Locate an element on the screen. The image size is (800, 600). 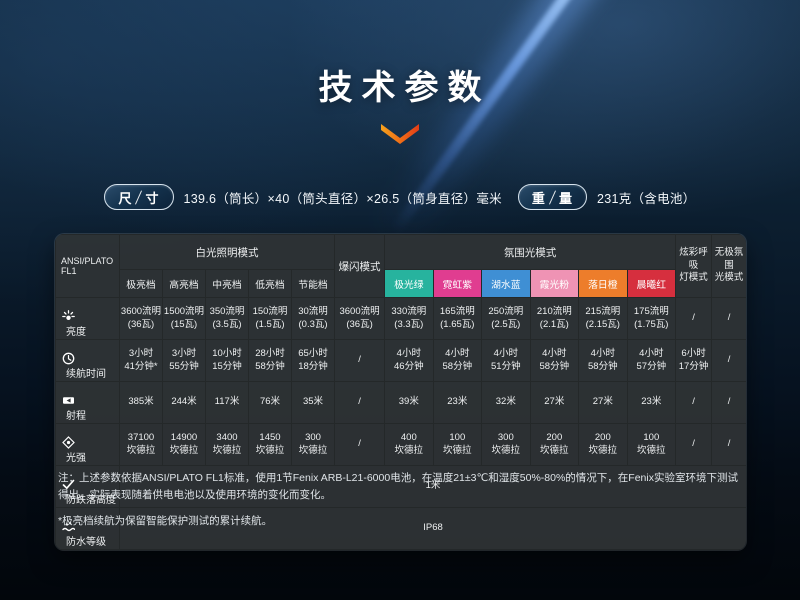
dimension-spec: 尺寸 139.6（筒长）×40（筒头直径）×26.5（筒身直径）毫米 is located at coordinates (303, 197).